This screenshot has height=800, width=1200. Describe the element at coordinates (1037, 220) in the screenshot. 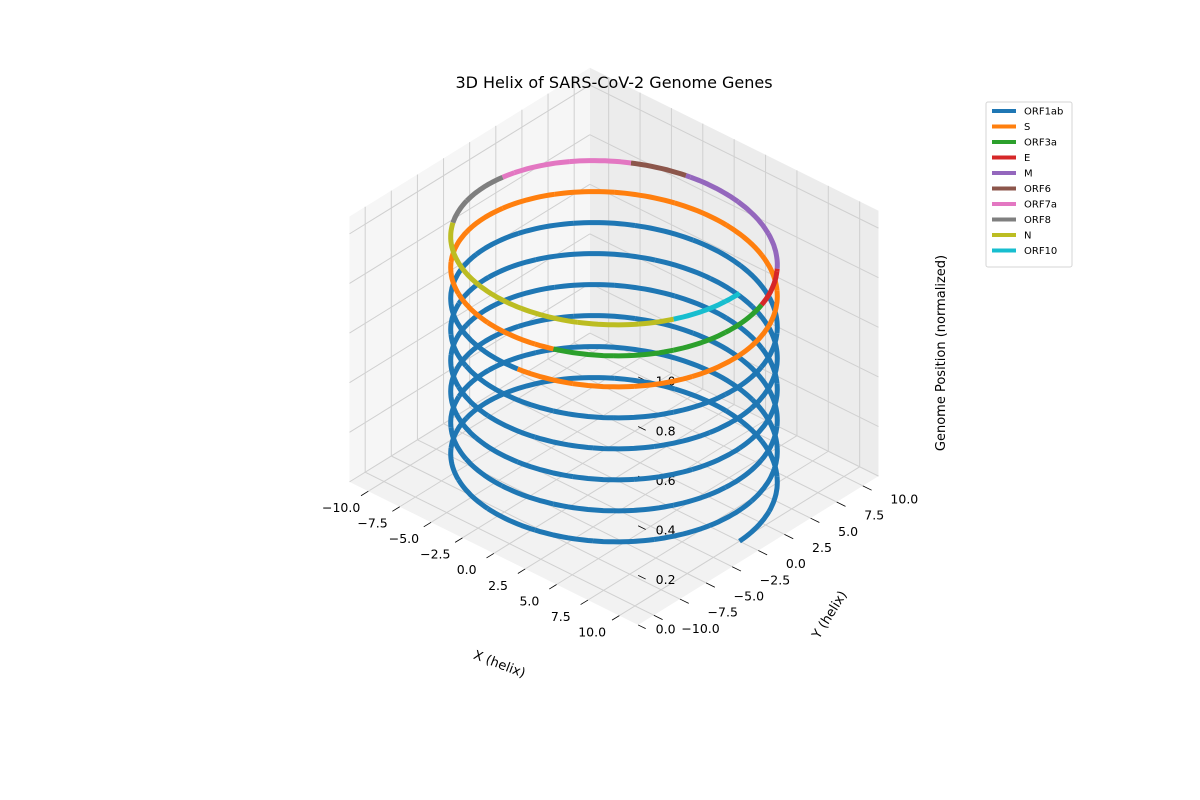

I see `legend-label: ORF8` at that location.